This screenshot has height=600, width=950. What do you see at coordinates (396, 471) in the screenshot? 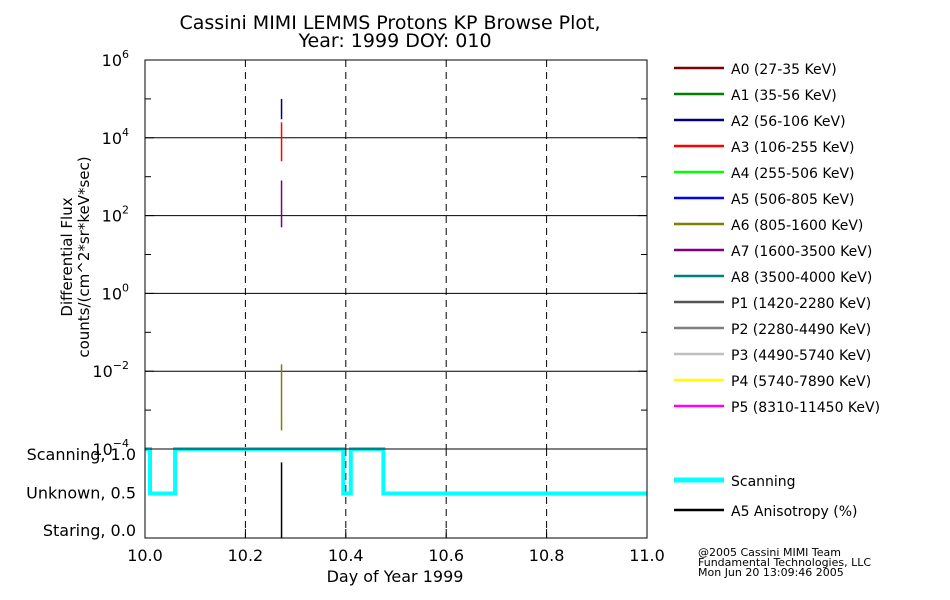
I see `scanning-series-line` at bounding box center [396, 471].